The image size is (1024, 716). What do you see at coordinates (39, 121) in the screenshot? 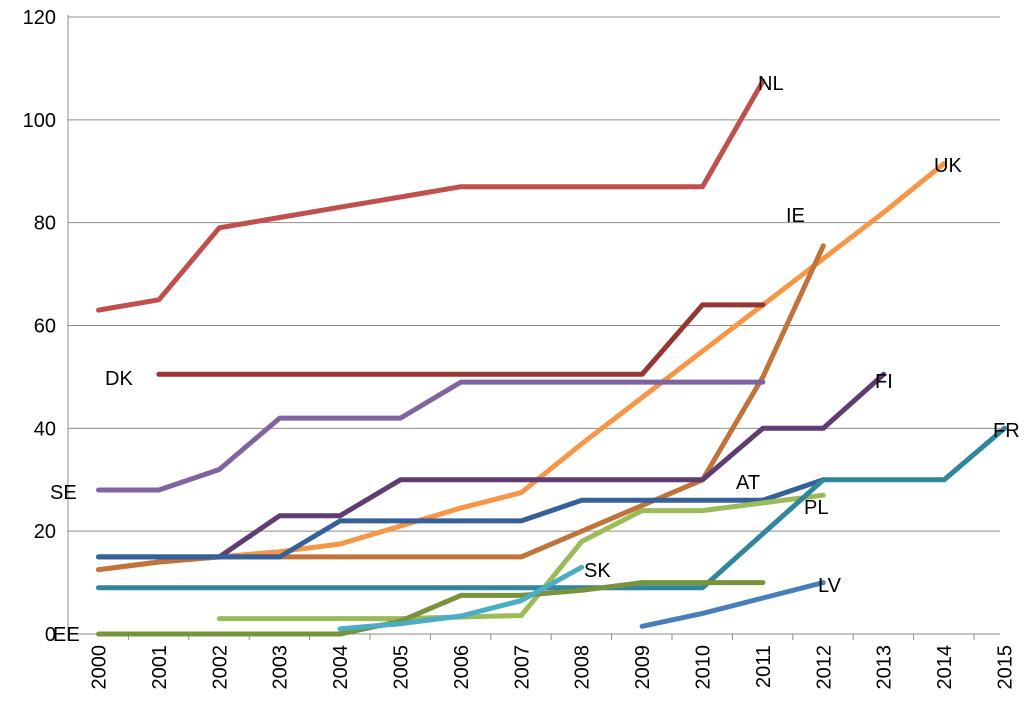
I see `y-tick-label: 100` at bounding box center [39, 121].